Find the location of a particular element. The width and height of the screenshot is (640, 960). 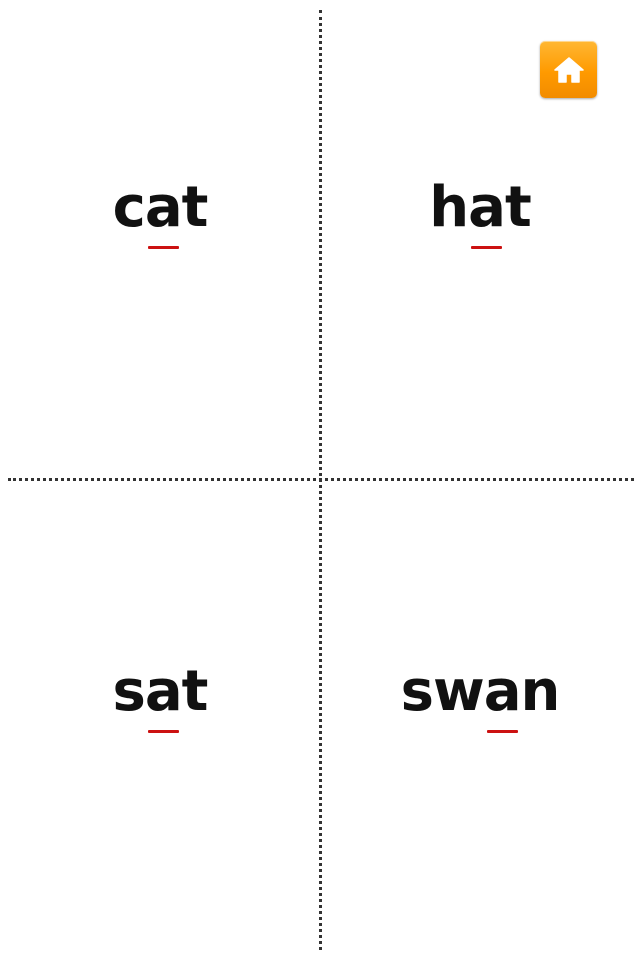

word-text: sat is located at coordinates (160, 696).